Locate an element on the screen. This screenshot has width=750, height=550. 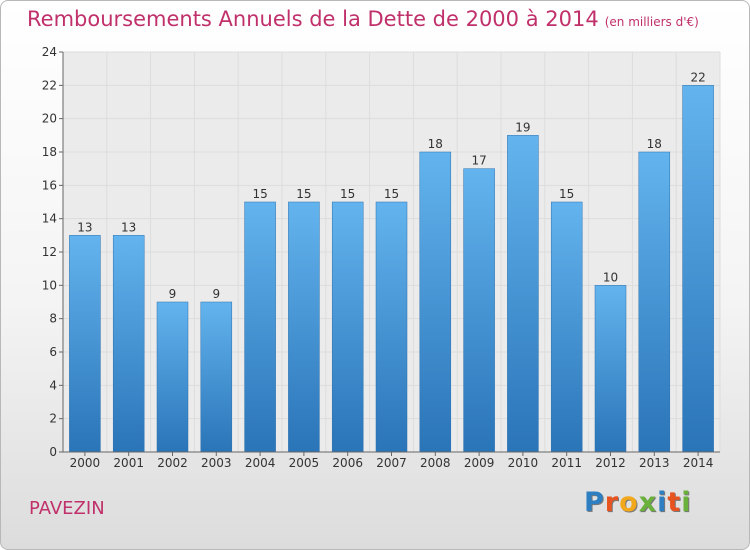
x-tick-label-2008: 2008 is located at coordinates (435, 463).